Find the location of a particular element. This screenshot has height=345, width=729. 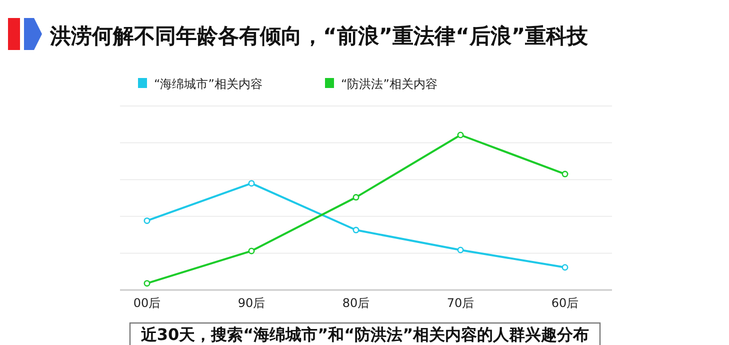

legend-label: “海绵城市”相关内容 is located at coordinates (208, 84).